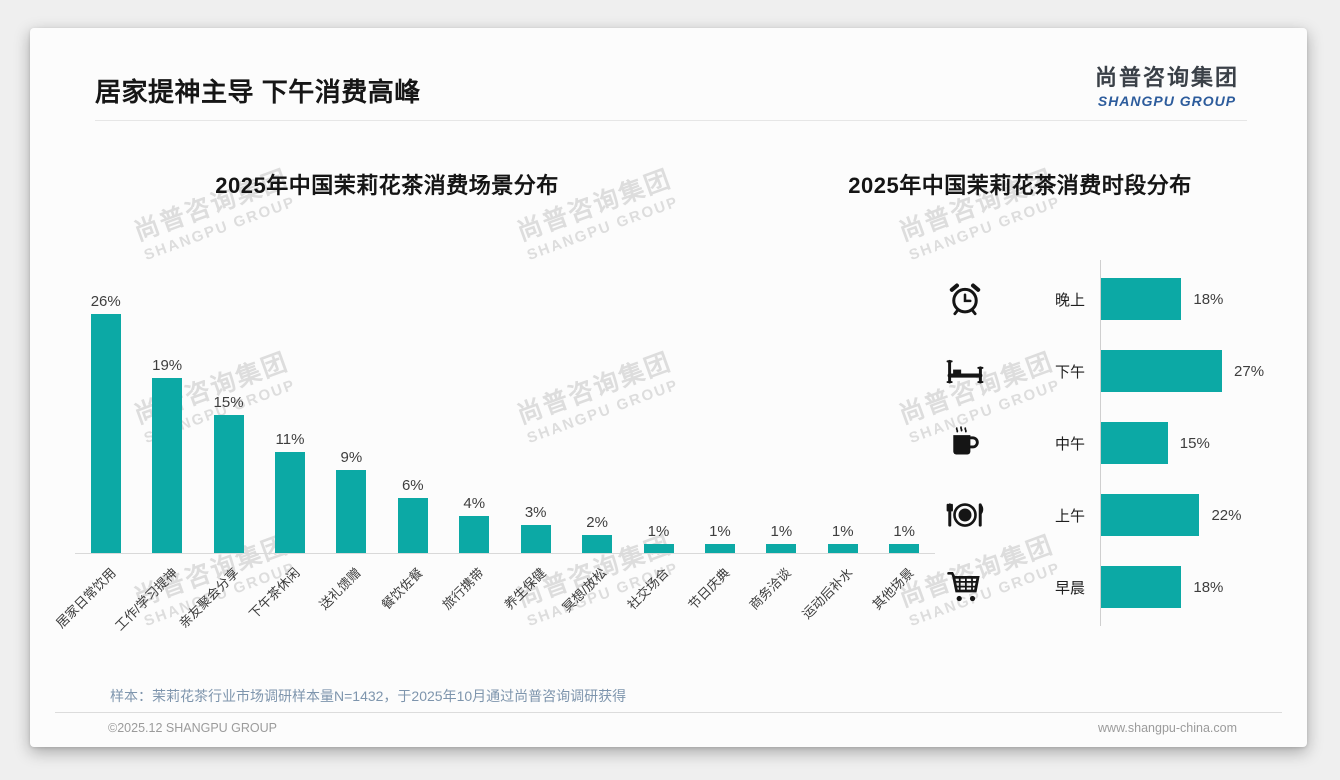 Image resolution: width=1340 pixels, height=780 pixels. What do you see at coordinates (965, 443) in the screenshot?
I see `coffee-icon` at bounding box center [965, 443].